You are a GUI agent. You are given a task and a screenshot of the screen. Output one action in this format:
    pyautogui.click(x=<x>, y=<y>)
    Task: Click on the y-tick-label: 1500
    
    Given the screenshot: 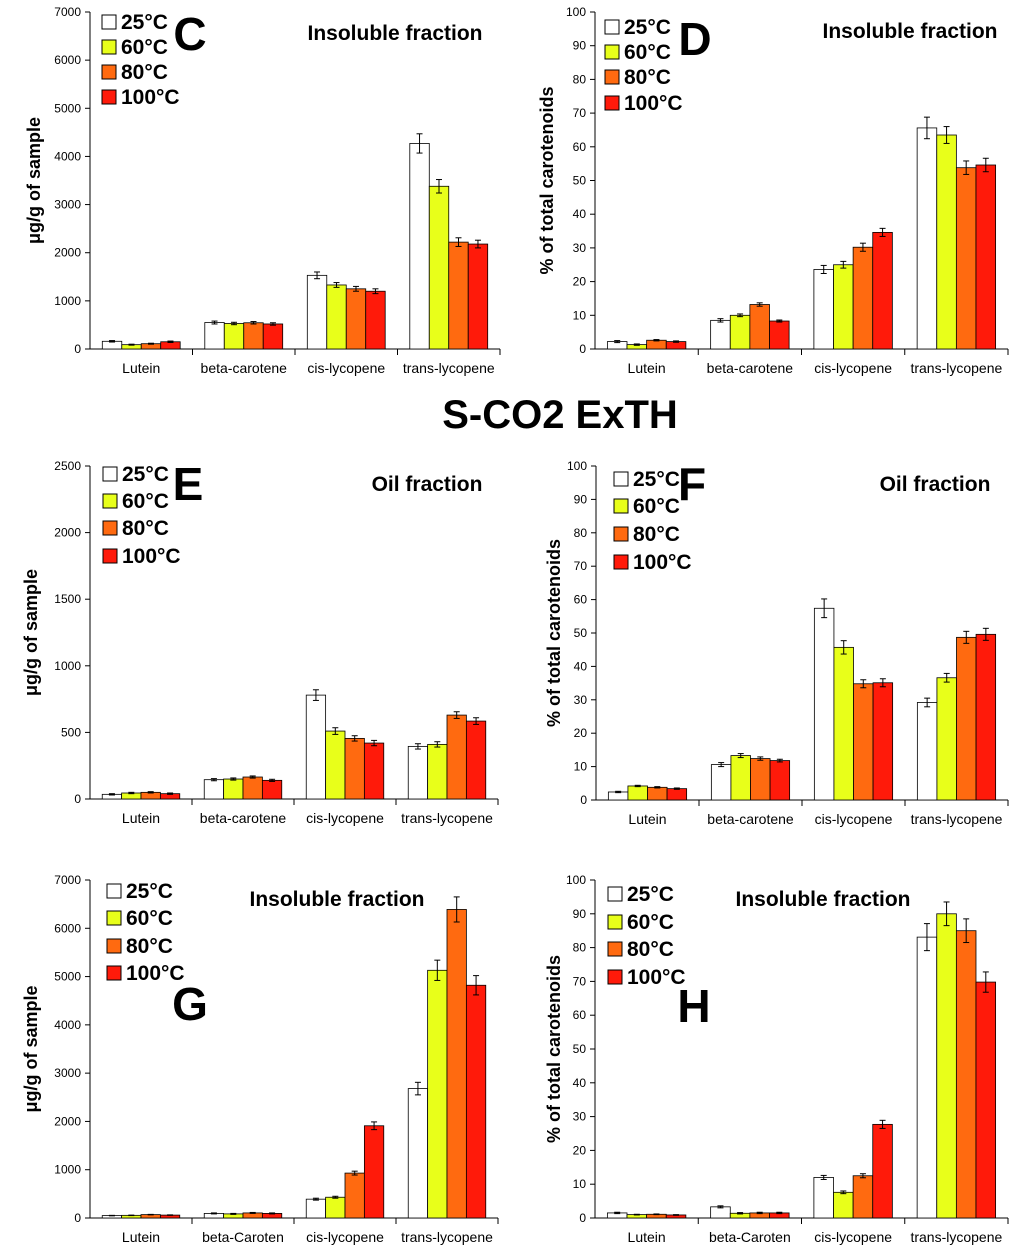 What is the action you would take?
    pyautogui.click(x=67, y=599)
    